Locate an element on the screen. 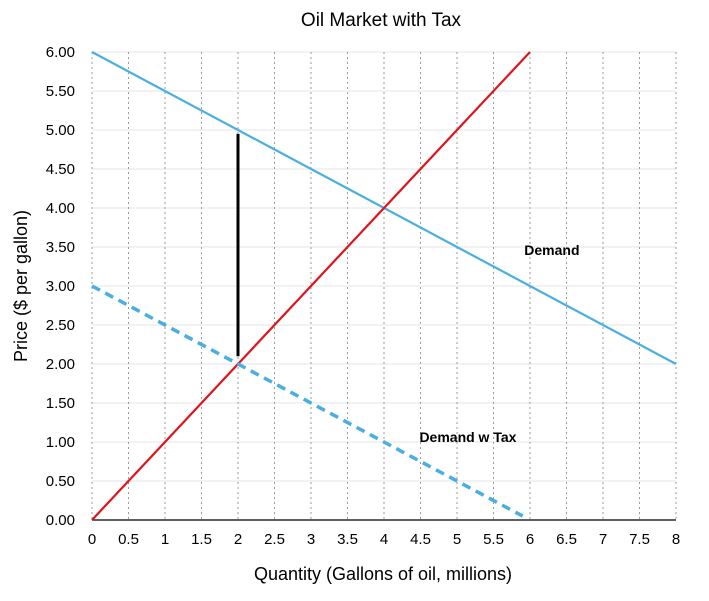 Image resolution: width=709 pixels, height=601 pixels. chart-title: Oil Market with Tax is located at coordinates (381, 20).